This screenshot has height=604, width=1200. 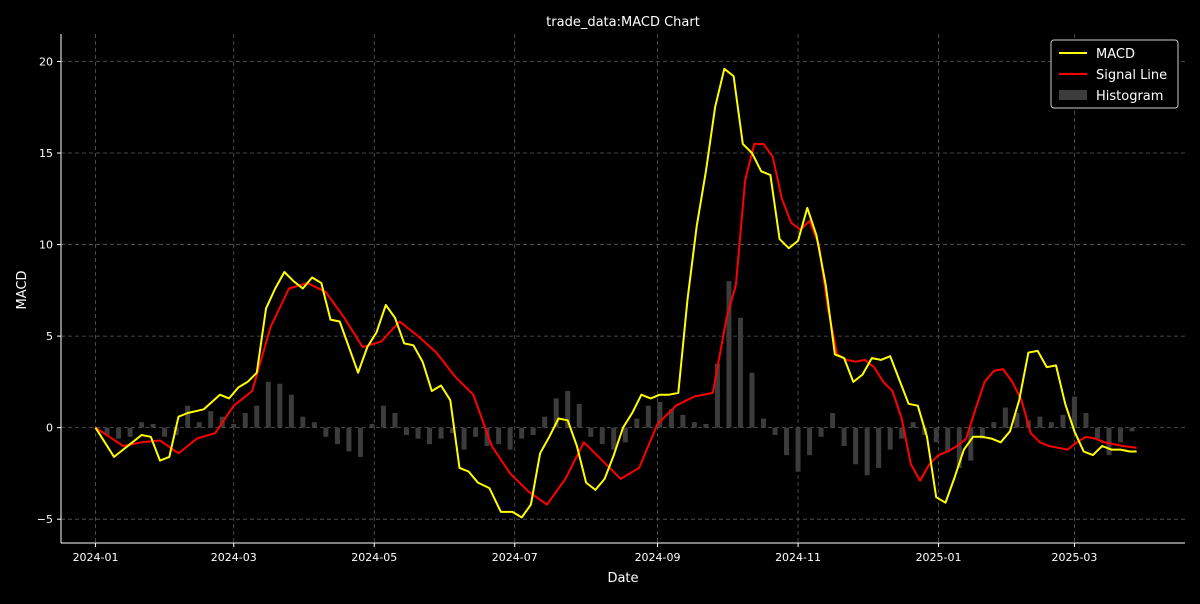 What do you see at coordinates (1131, 75) in the screenshot?
I see `legend-signal-label: Signal Line` at bounding box center [1131, 75].